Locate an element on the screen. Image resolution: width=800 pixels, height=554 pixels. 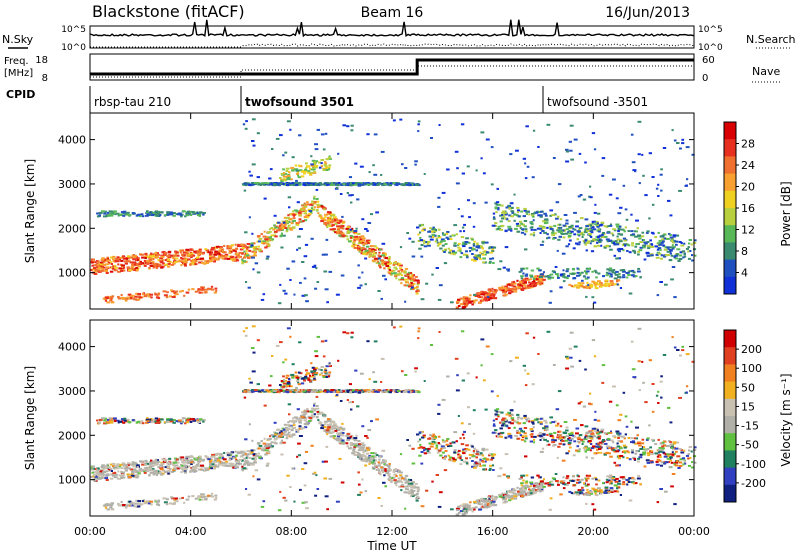
y-tick-label: 4000 is located at coordinates (72, 140).